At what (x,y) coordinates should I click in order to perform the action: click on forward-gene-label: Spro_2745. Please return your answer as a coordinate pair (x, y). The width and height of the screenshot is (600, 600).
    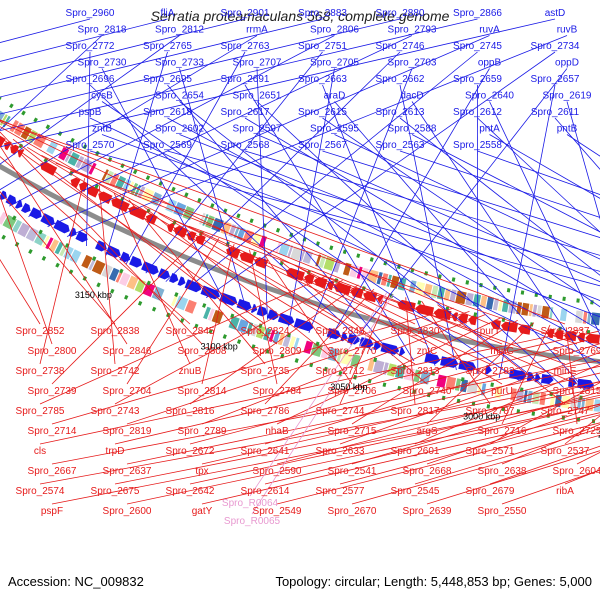
    Looking at the image, I should click on (477, 46).